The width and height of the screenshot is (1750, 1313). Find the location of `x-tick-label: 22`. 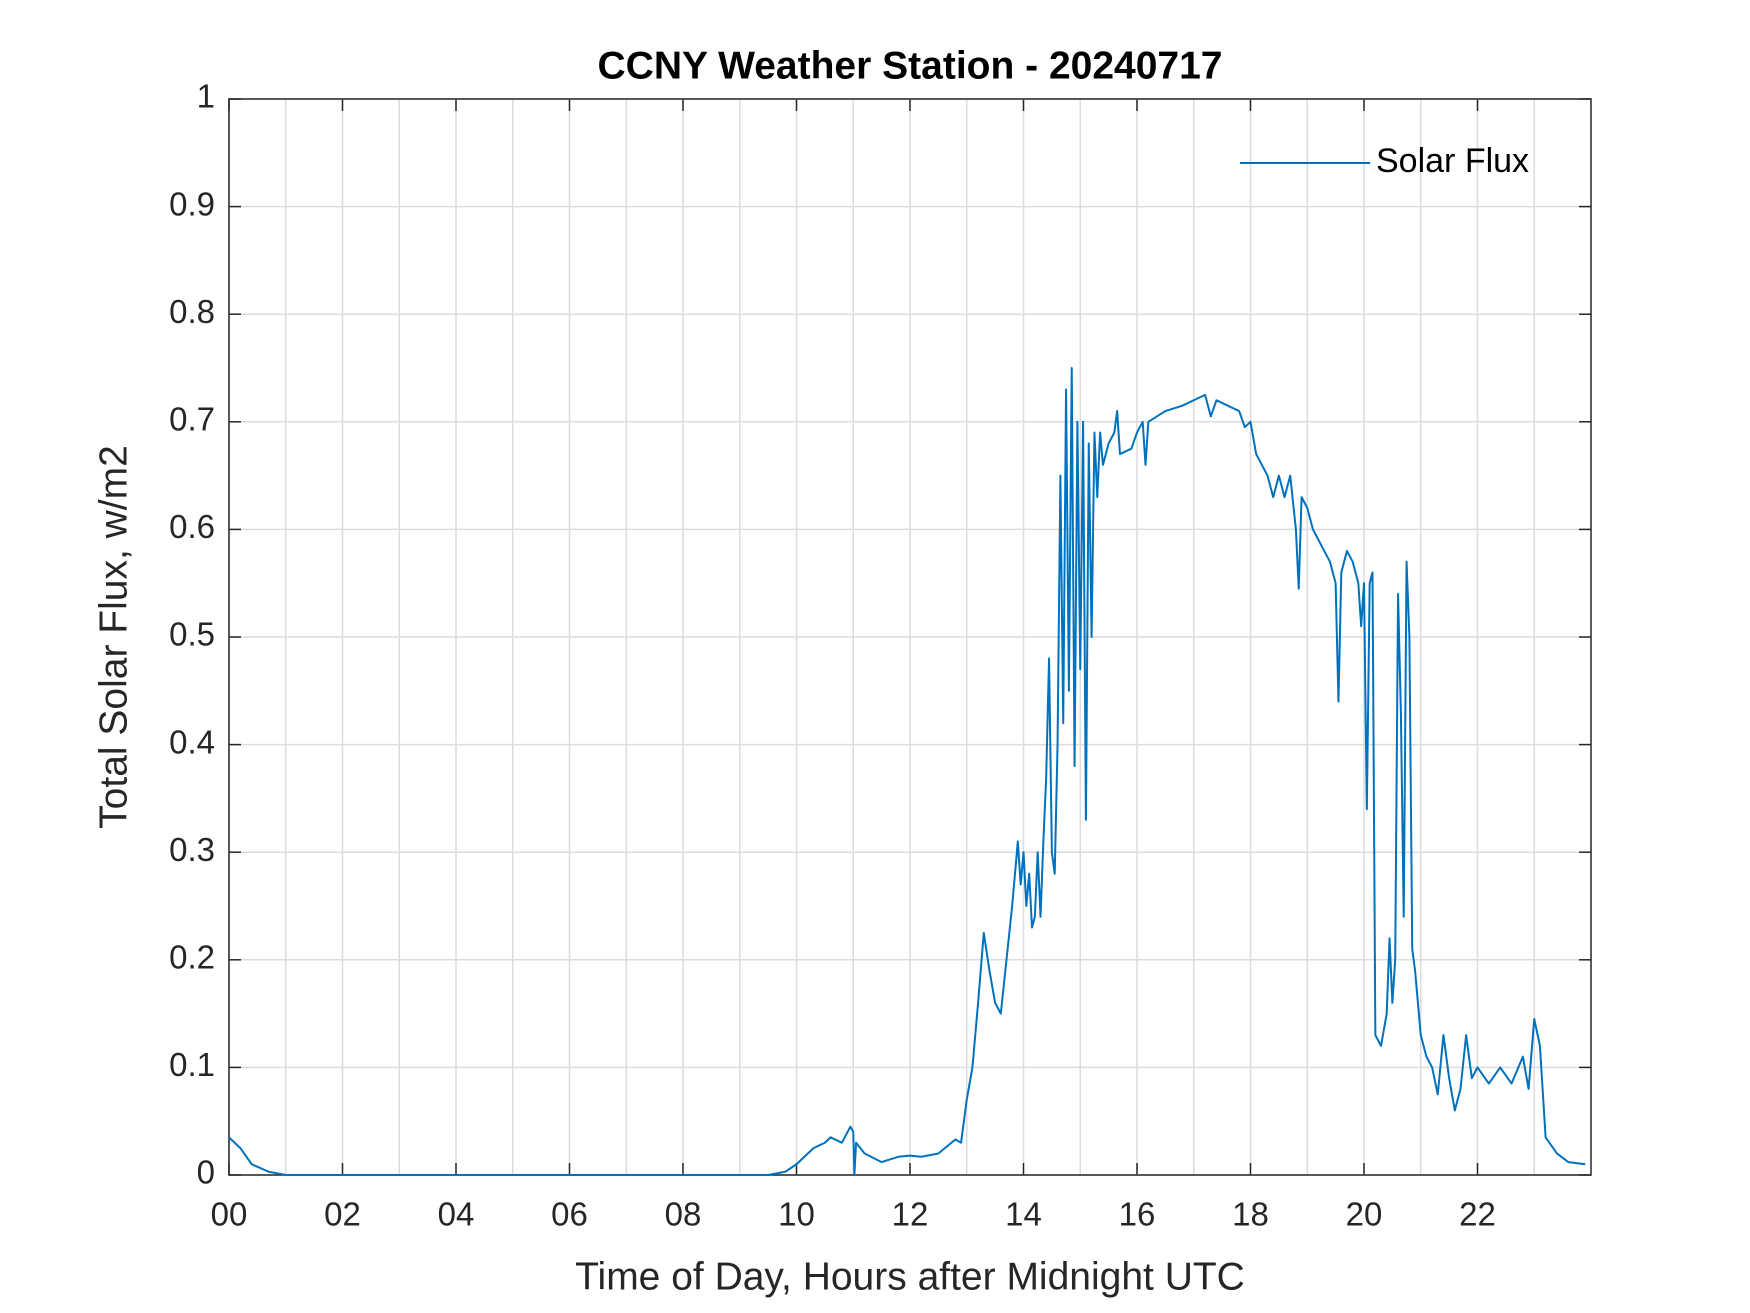

x-tick-label: 22 is located at coordinates (1477, 1214).